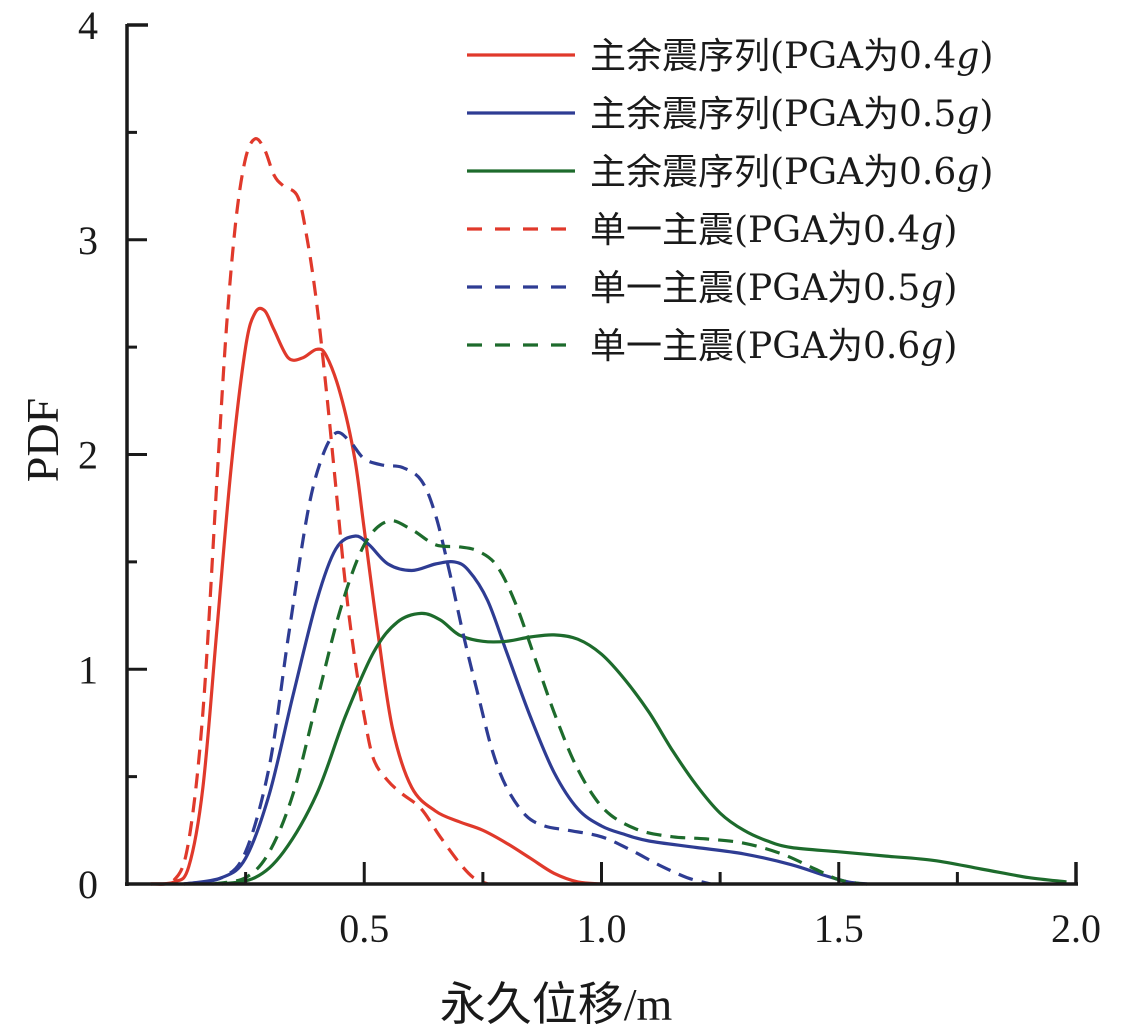  Describe the element at coordinates (791, 114) in the screenshot. I see `legend-label: 主余震序列(PGA为0.5g)` at that location.